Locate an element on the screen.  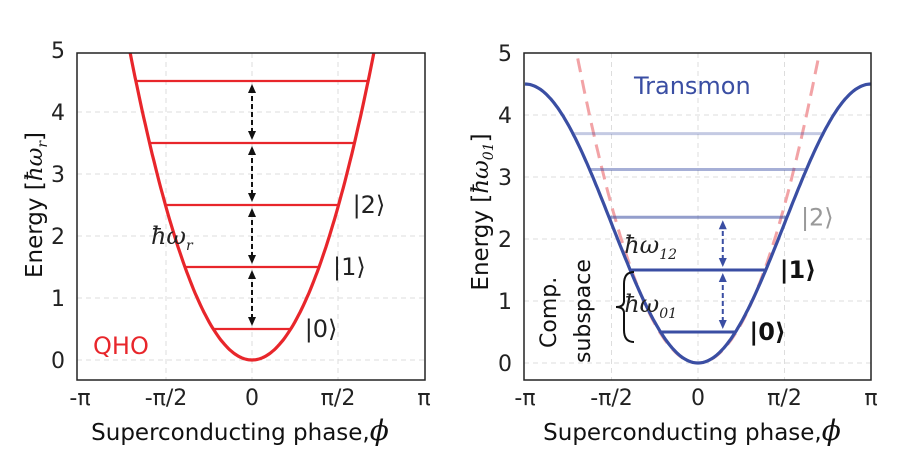
transmon-label: Transmon is located at coordinates (692, 86).